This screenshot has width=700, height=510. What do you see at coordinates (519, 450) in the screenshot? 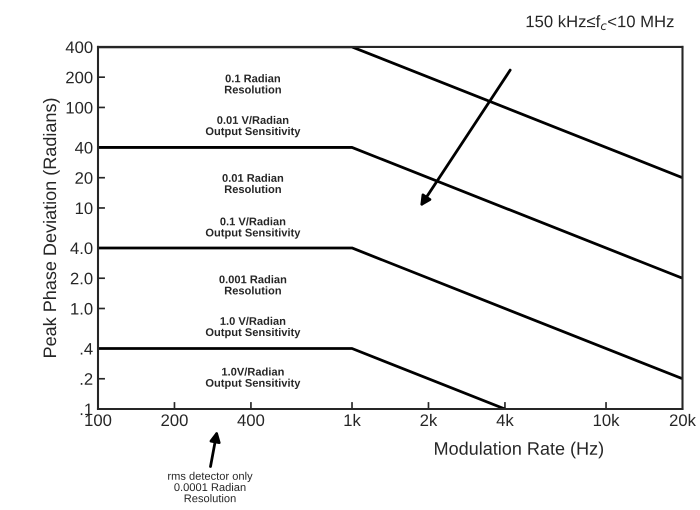
I see `x-axis-title: Modulation Rate (Hz)` at bounding box center [519, 450].